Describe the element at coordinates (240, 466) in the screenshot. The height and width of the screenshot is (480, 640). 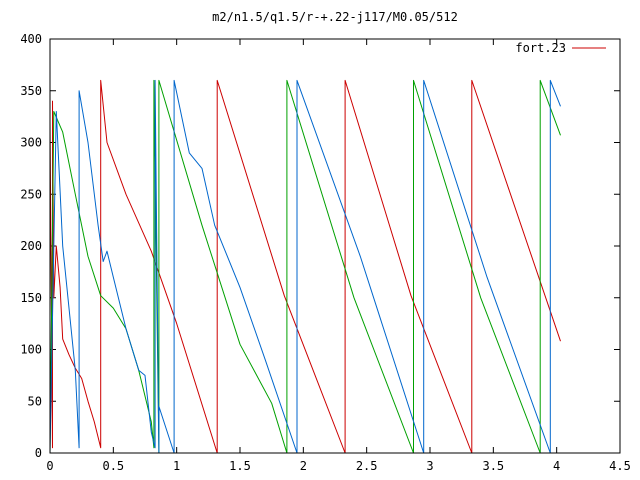
I see `x-tick-label: 1.5` at that location.